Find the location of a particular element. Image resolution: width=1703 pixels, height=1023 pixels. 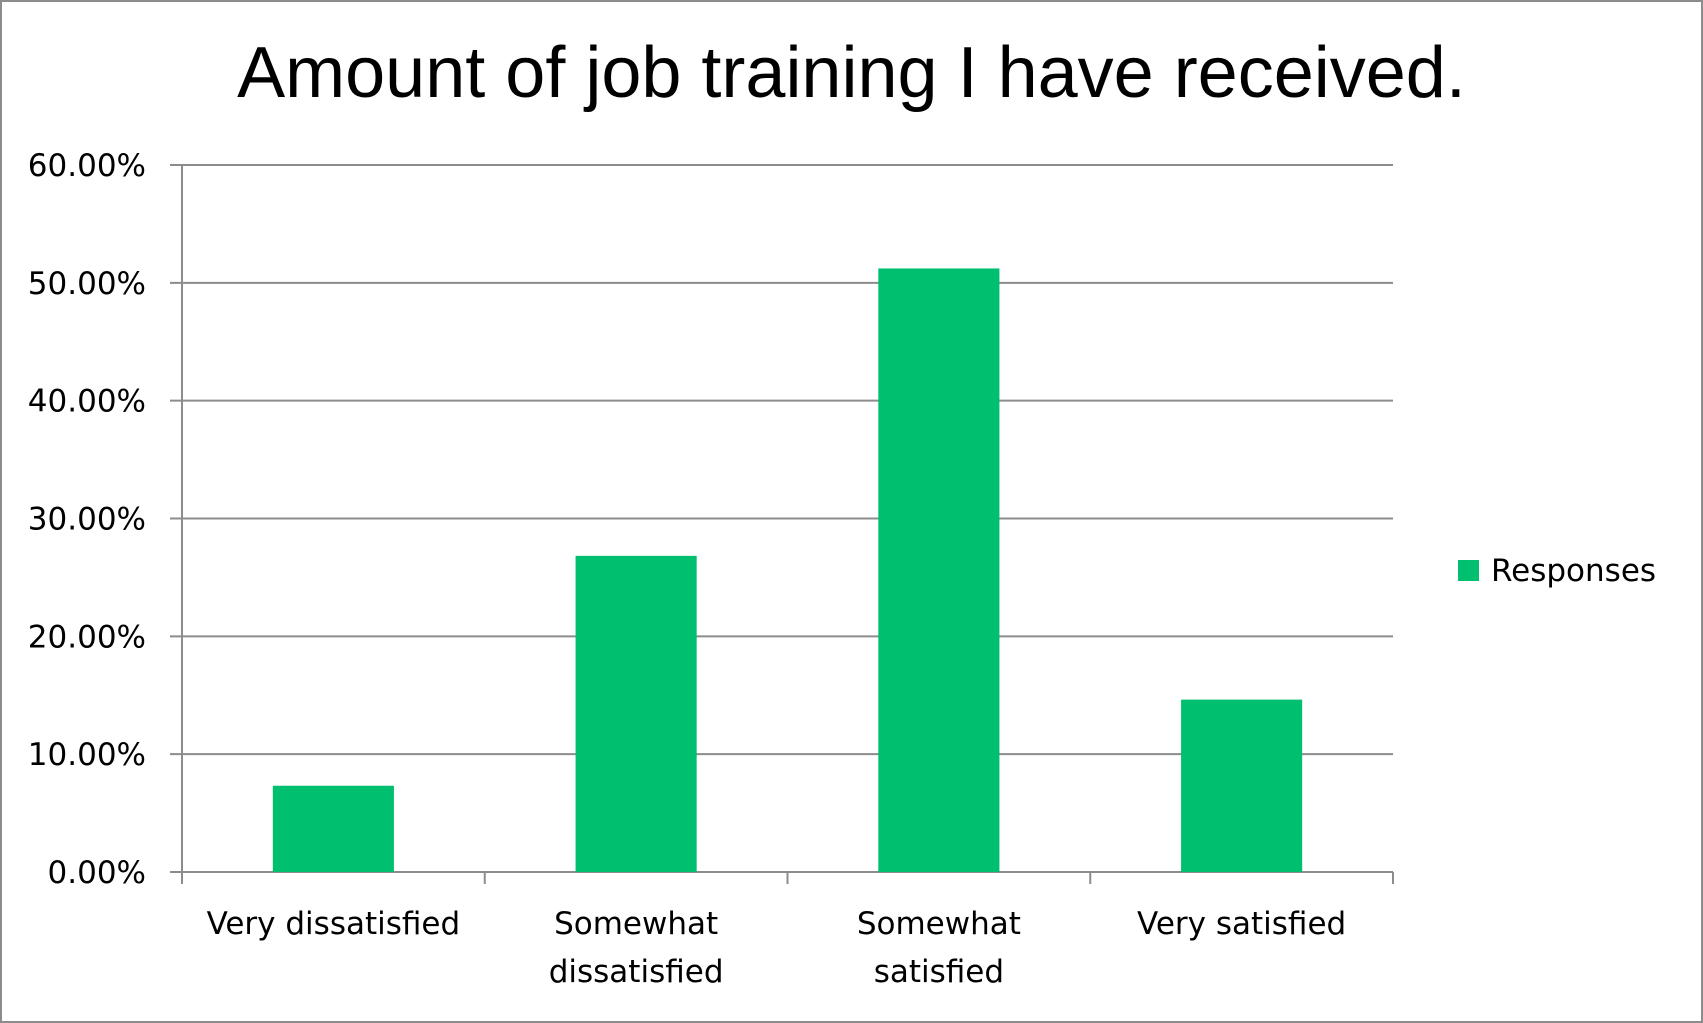

y-tick-label: 0.00% is located at coordinates (97, 873).